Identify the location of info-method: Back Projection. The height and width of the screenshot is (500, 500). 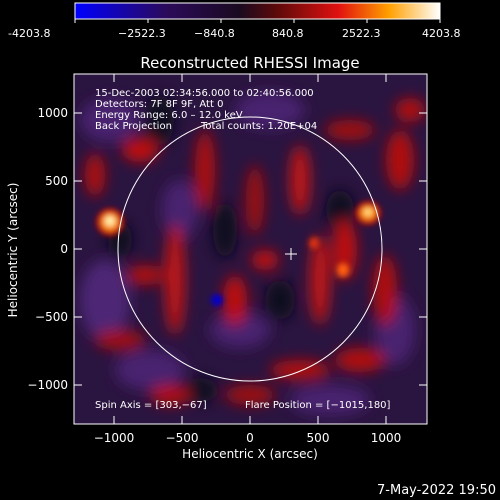
(133, 126).